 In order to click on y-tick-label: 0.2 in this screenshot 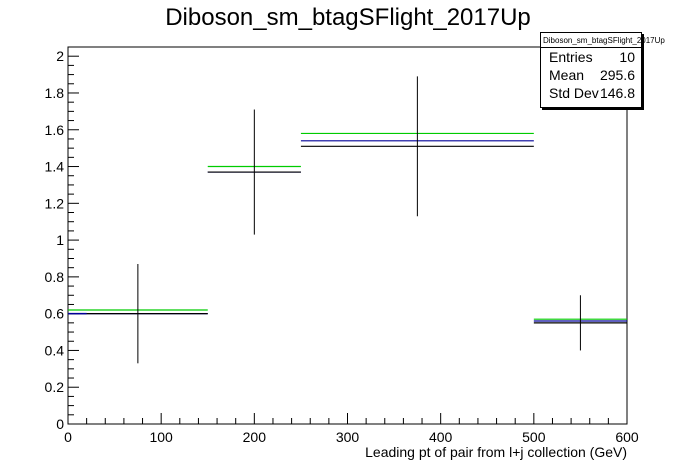, I will do `click(55, 387)`.